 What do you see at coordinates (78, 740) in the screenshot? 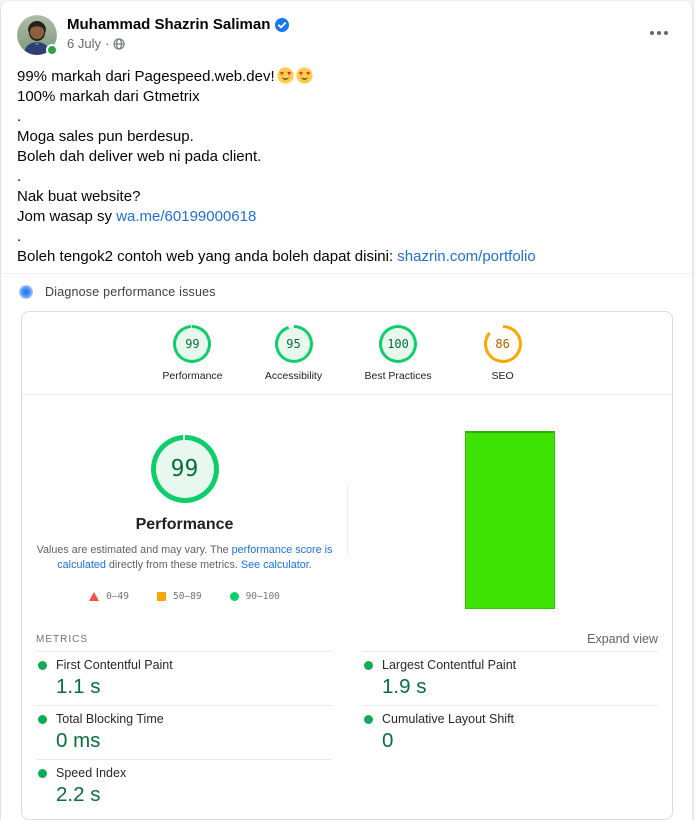
I see `metric-value: 0 ms` at bounding box center [78, 740].